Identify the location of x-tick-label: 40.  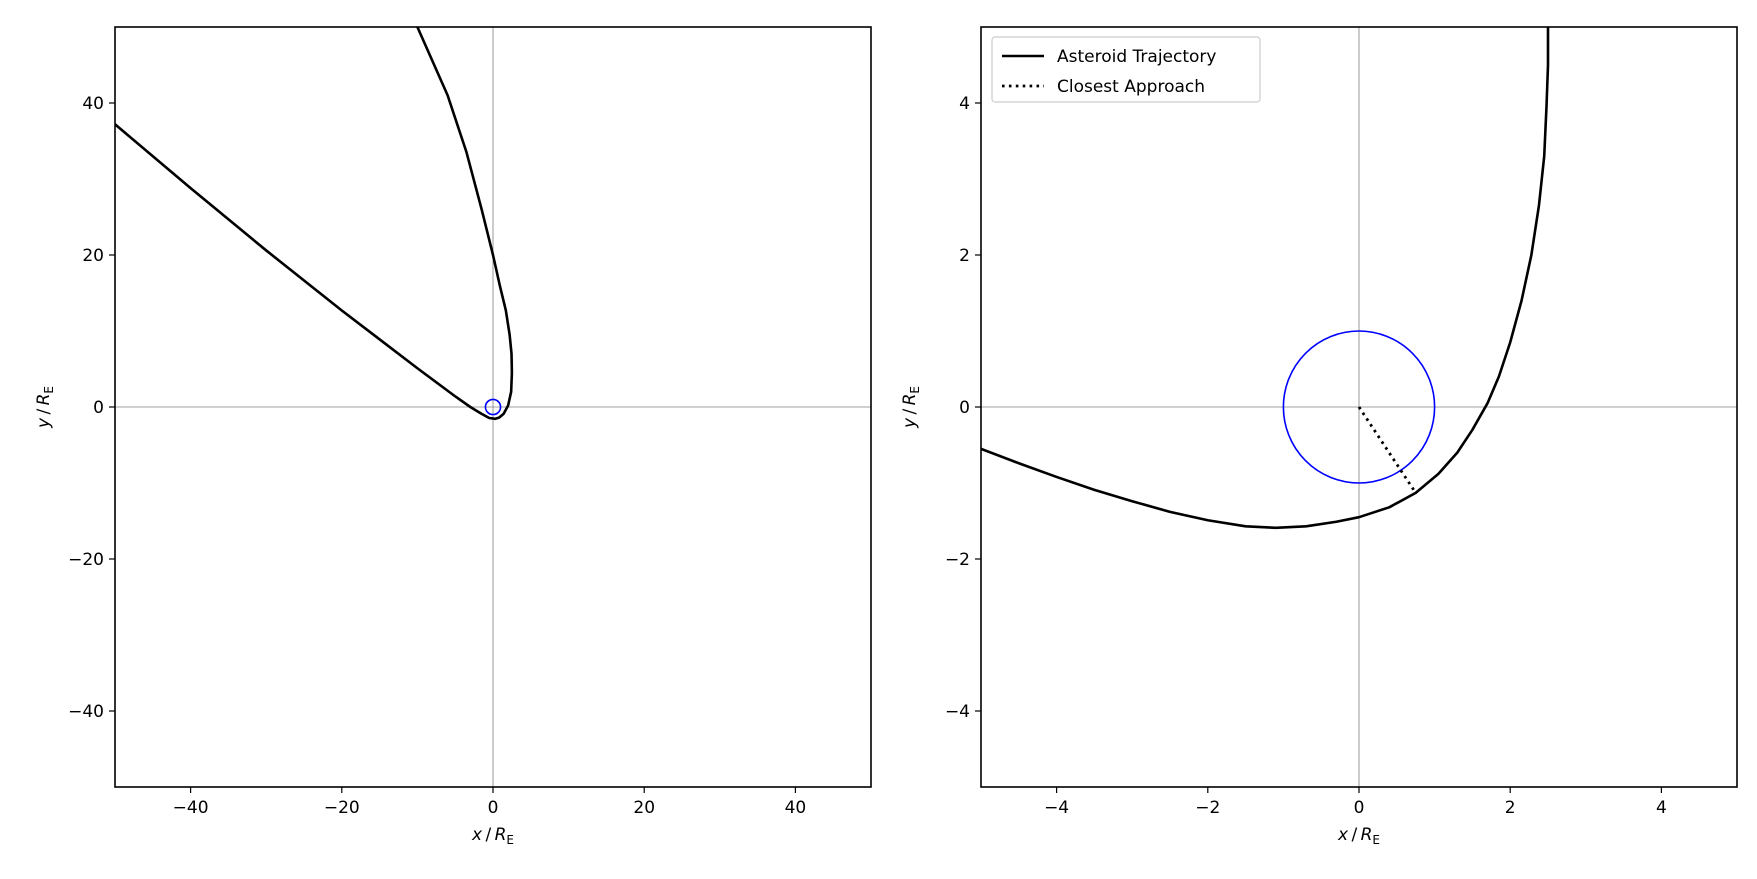
(796, 808).